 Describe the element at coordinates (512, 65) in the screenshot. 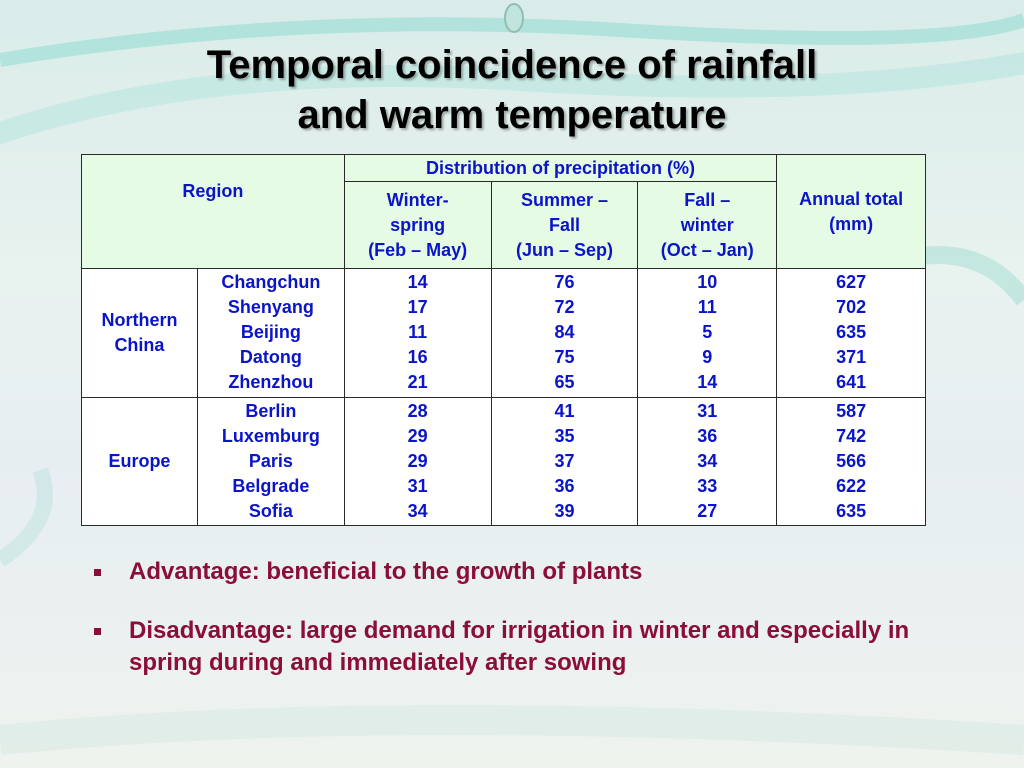

I see `title-line-1: Temporal coincidence of rainfall` at that location.